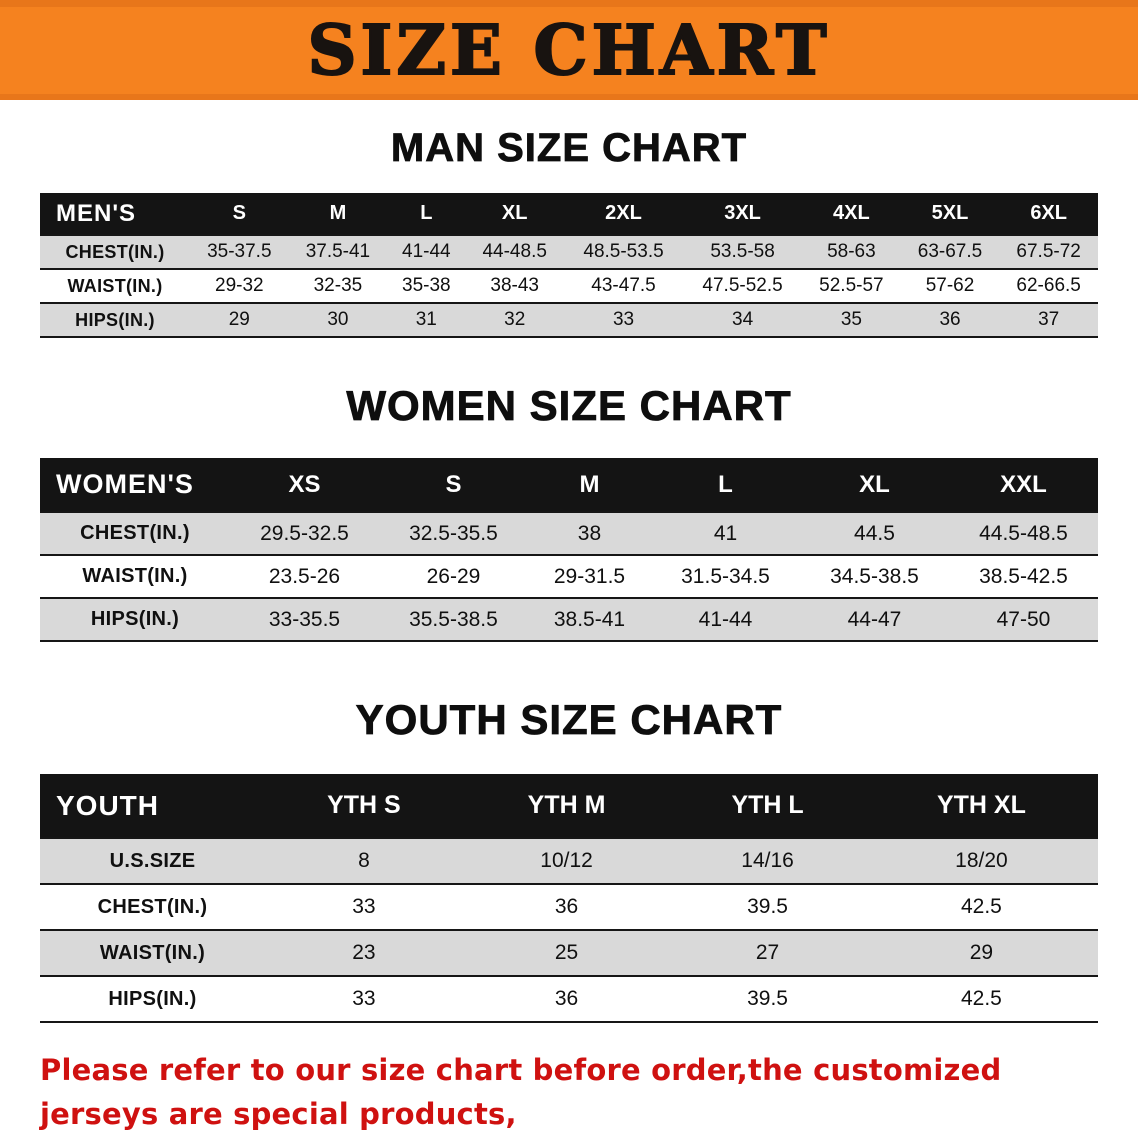 The width and height of the screenshot is (1138, 1132). Describe the element at coordinates (767, 860) in the screenshot. I see `size-value: 14/16` at that location.